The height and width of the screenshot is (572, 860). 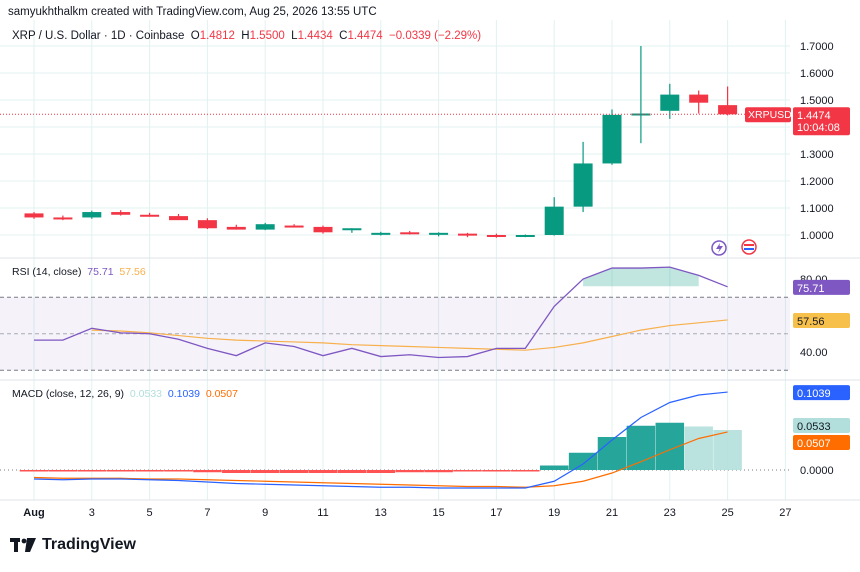 I want to click on date-tick-label: 27, so click(x=785, y=513).